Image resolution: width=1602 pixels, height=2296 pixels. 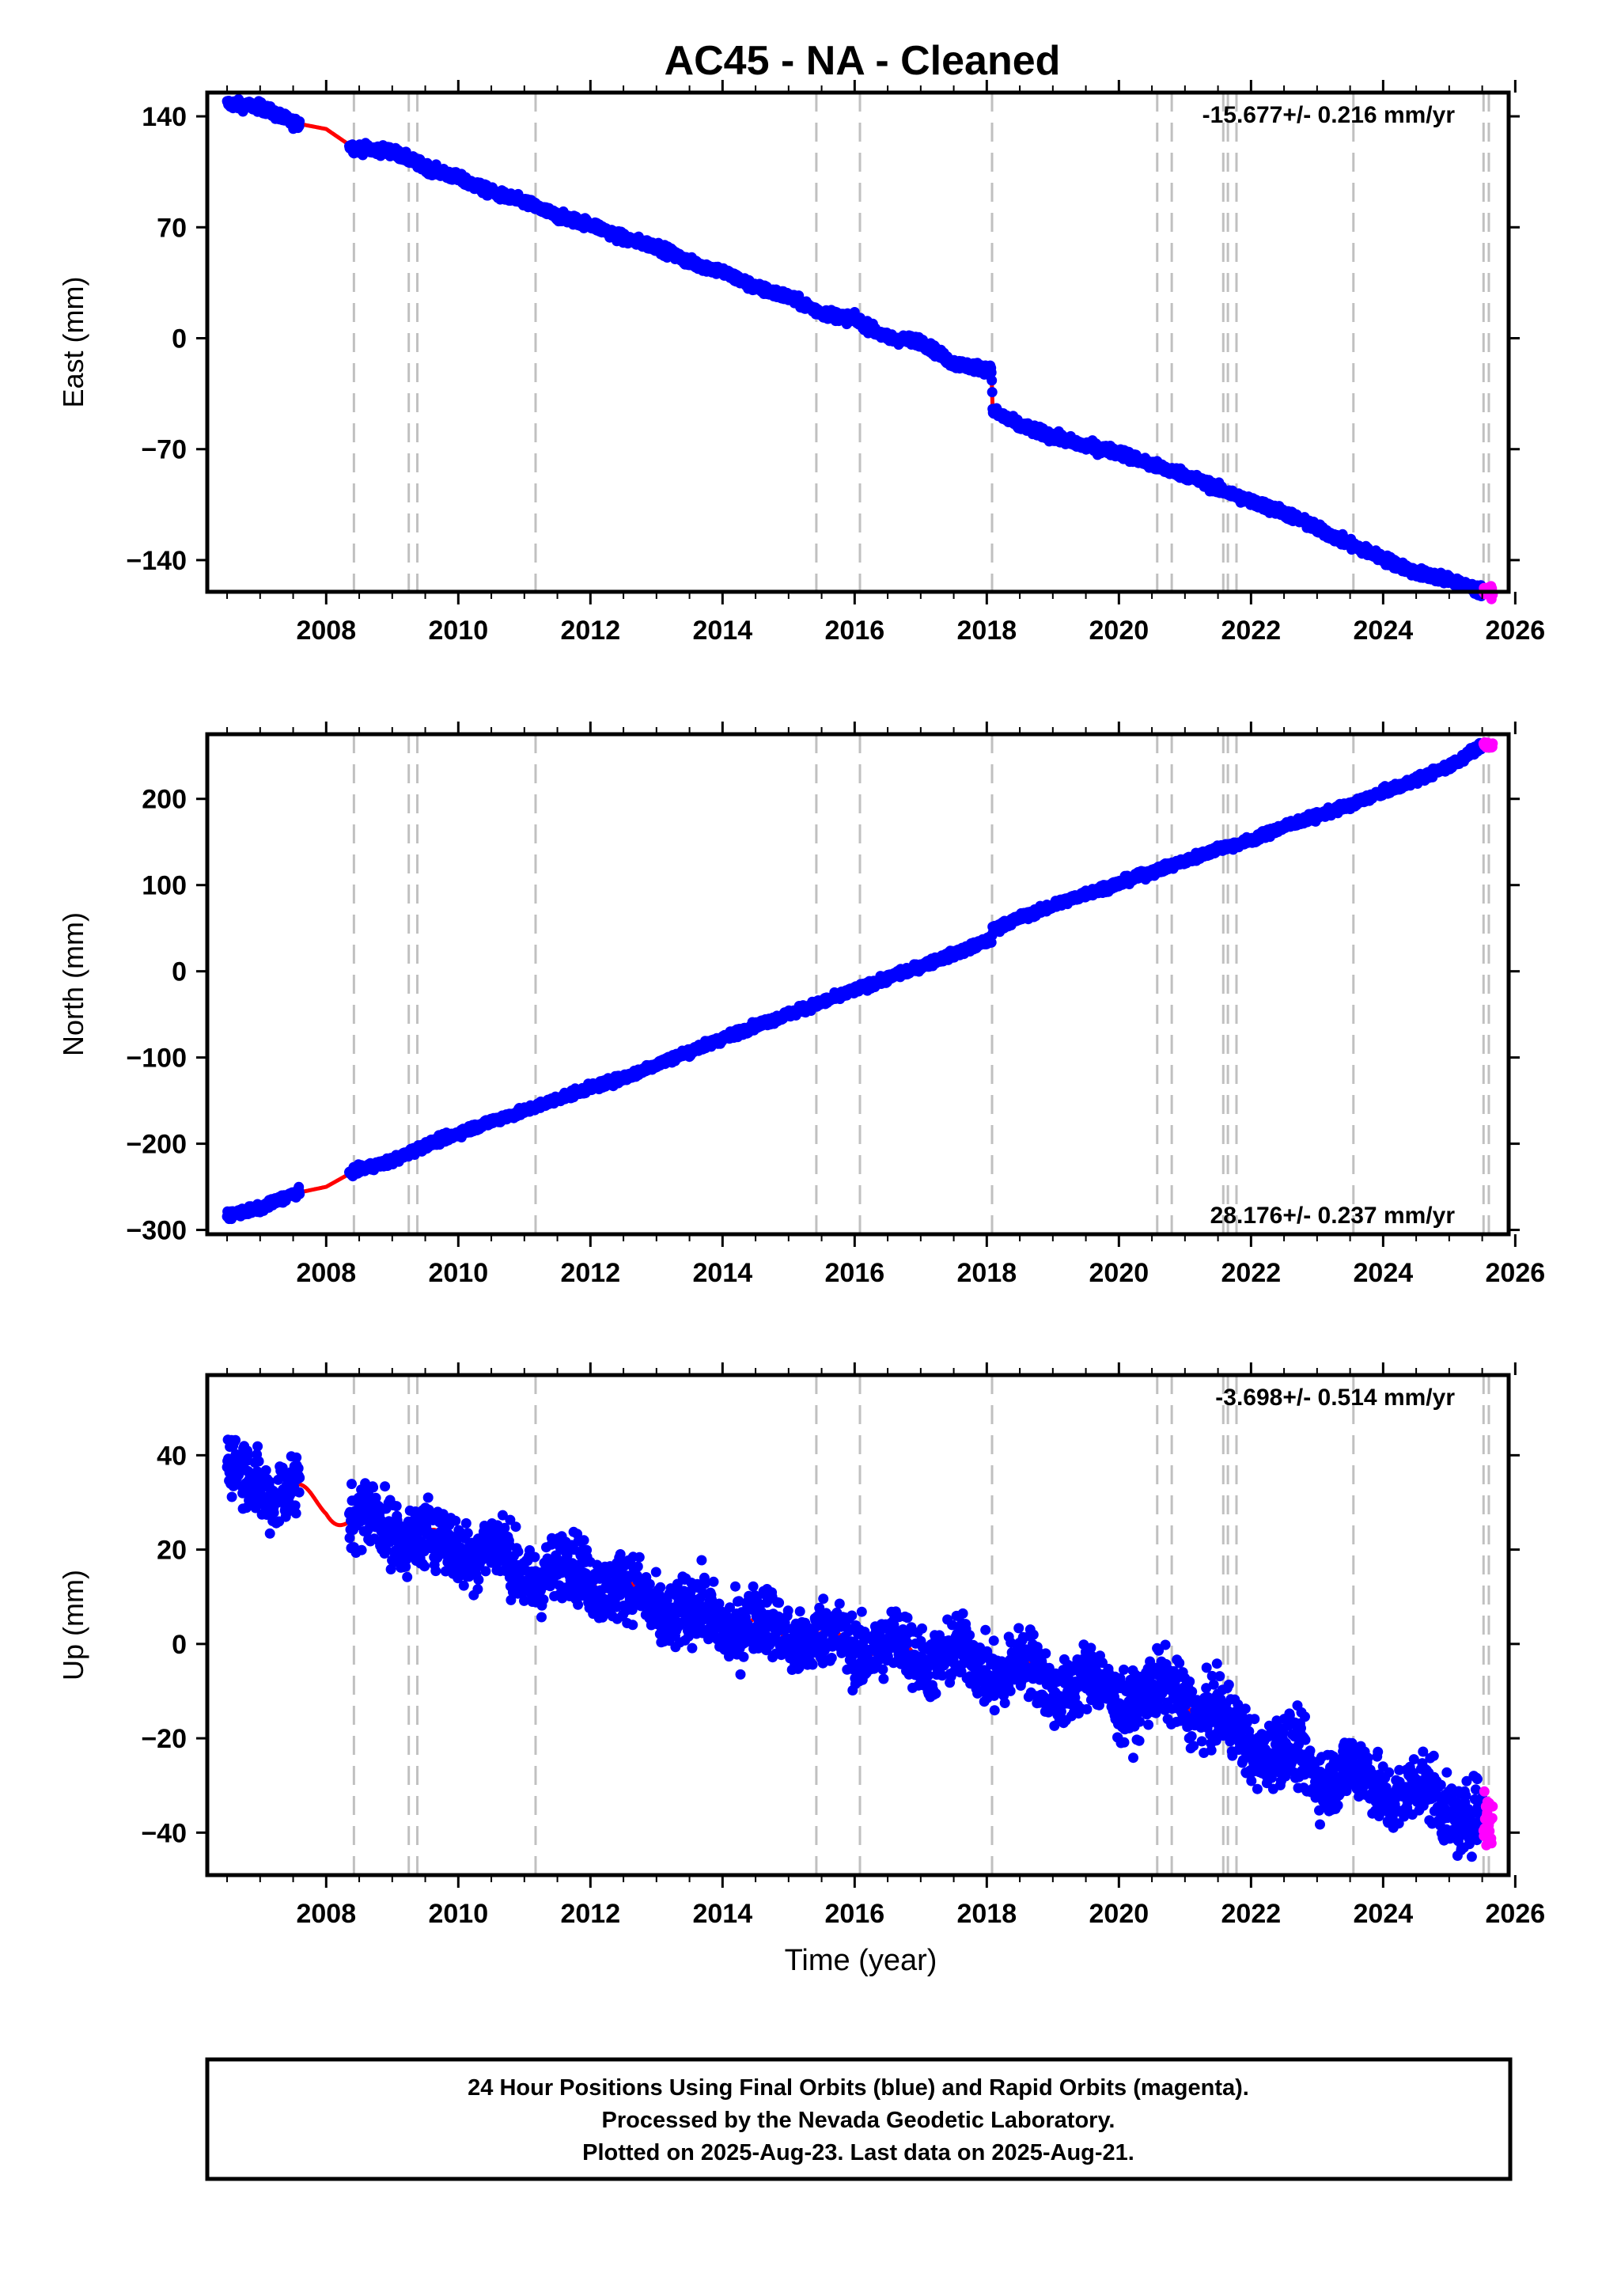 What do you see at coordinates (855, 631) in the screenshot?
I see `east-x-tick-label: 2016` at bounding box center [855, 631].